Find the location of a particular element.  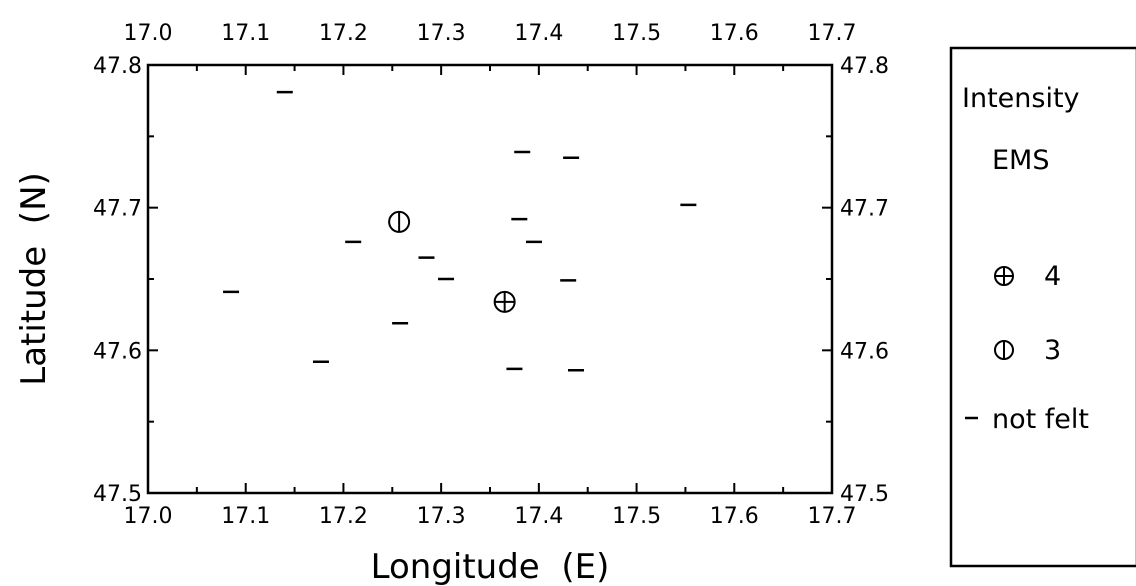

y-tick-label-right: 47.6 is located at coordinates (864, 351).